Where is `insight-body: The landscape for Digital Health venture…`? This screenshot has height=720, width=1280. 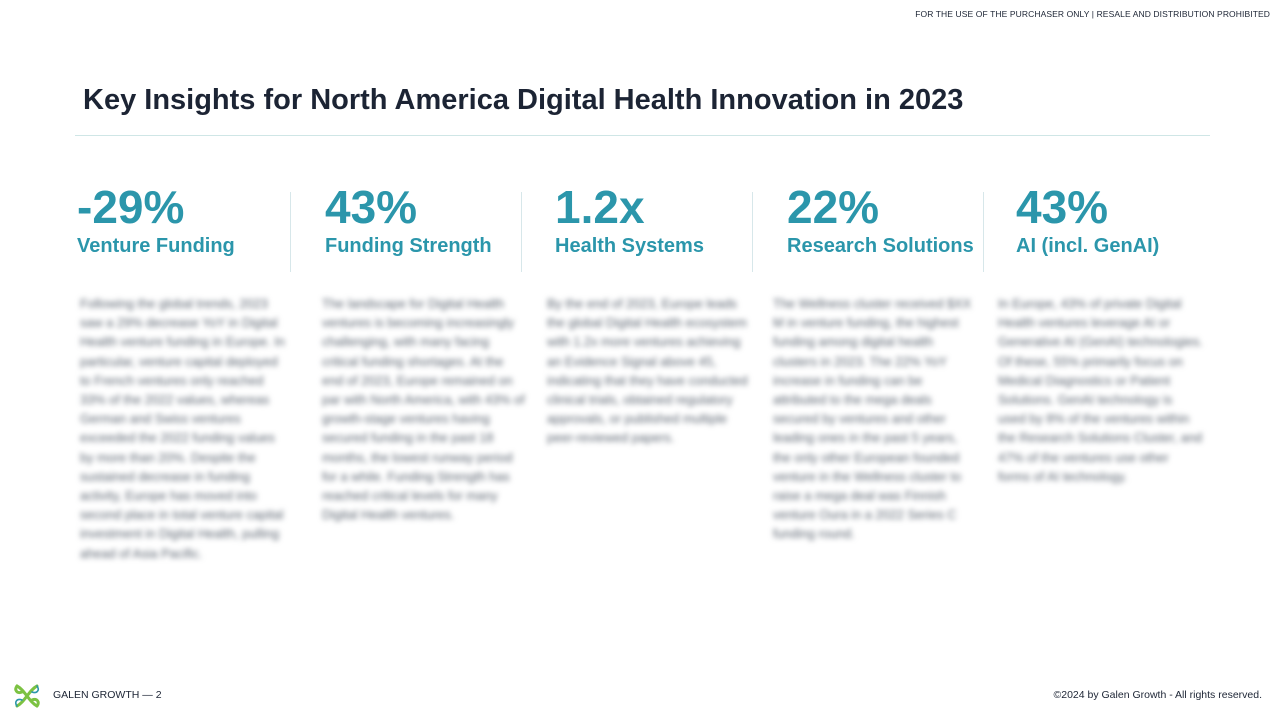 insight-body: The landscape for Digital Health venture… is located at coordinates (423, 409).